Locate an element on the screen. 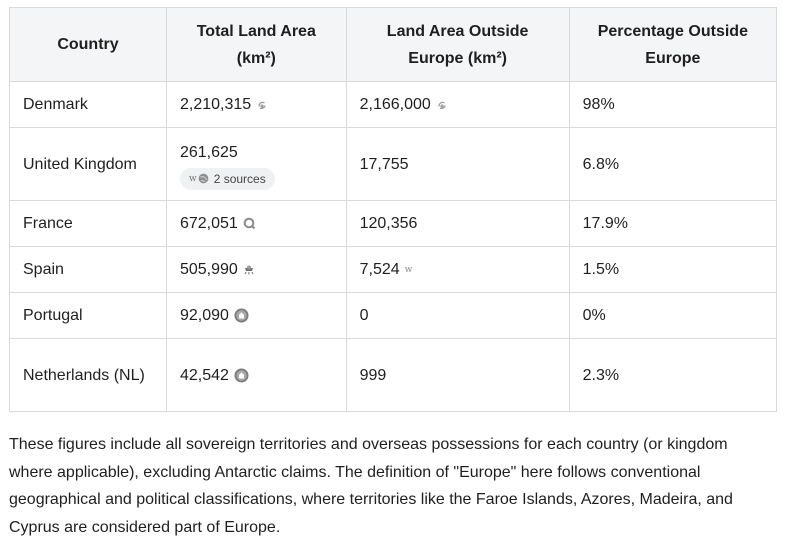  cell-total: 672,051 is located at coordinates (256, 223).